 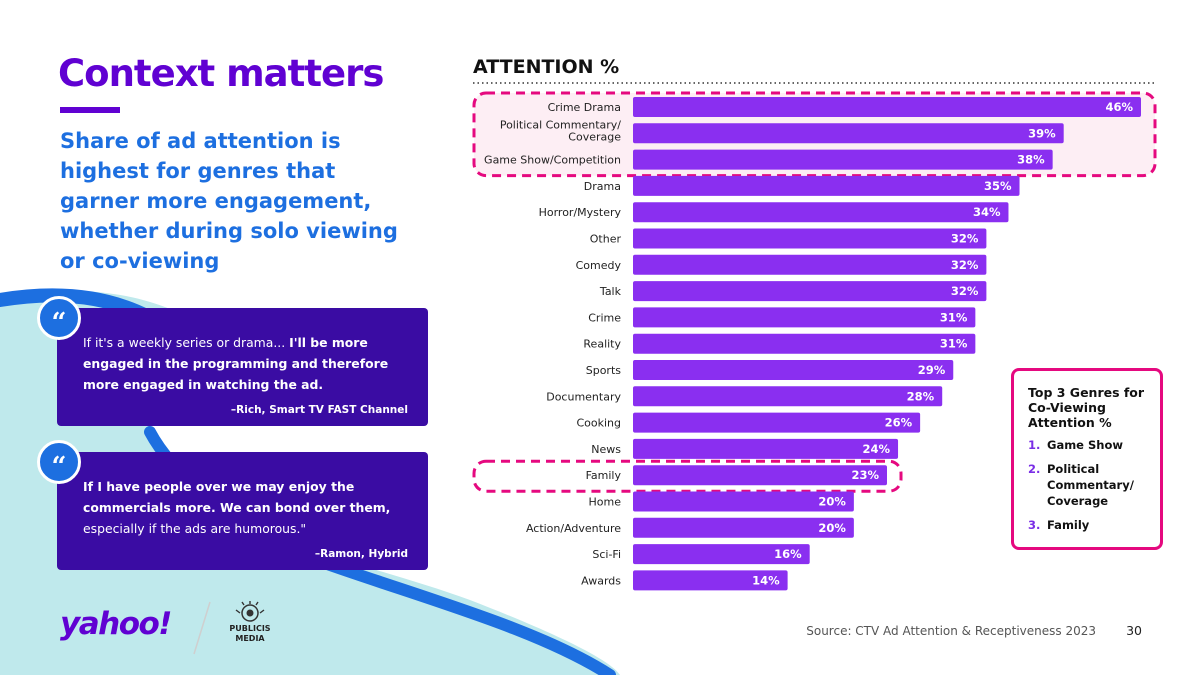 What do you see at coordinates (202, 628) in the screenshot?
I see `logo-divider` at bounding box center [202, 628].